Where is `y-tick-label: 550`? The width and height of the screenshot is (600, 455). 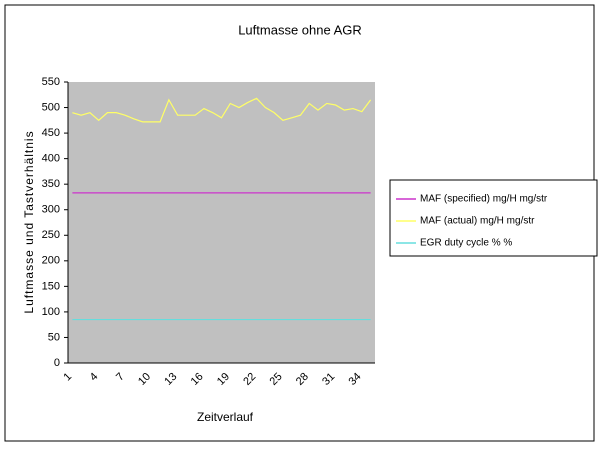
y-tick-label: 550 is located at coordinates (51, 82).